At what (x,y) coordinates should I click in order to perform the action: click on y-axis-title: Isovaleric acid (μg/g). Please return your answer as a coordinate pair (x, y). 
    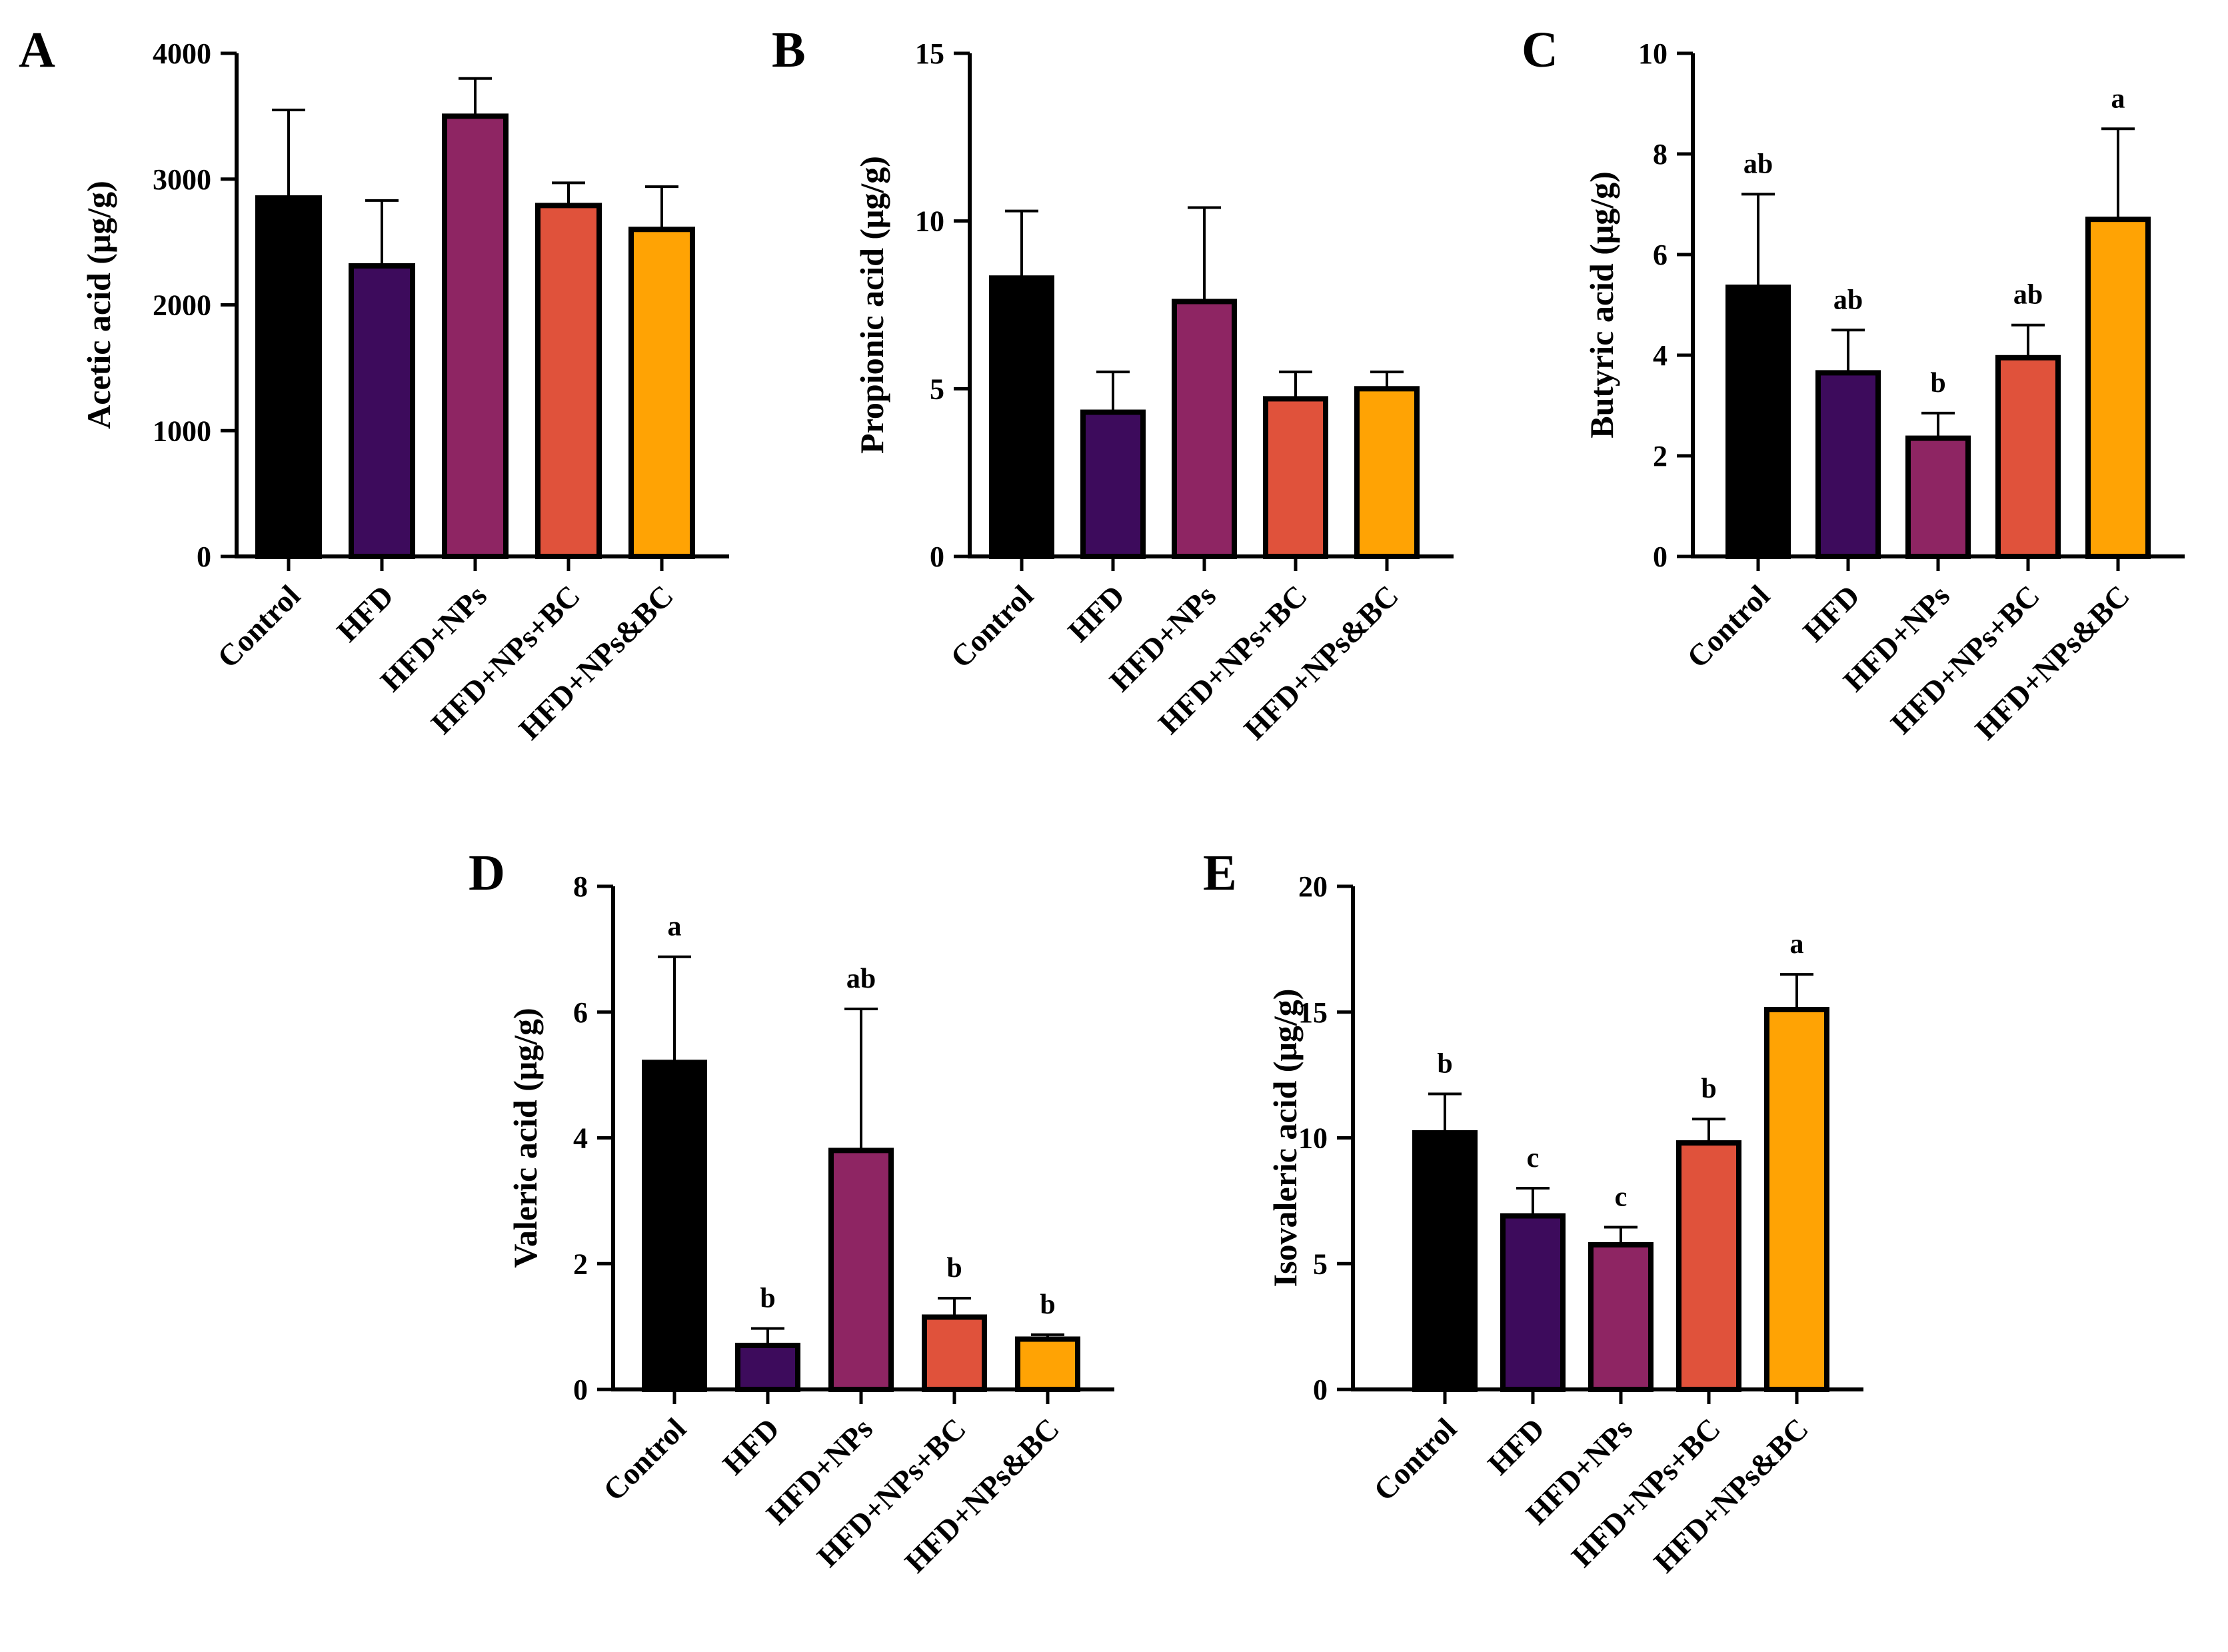
    Looking at the image, I should click on (1285, 1138).